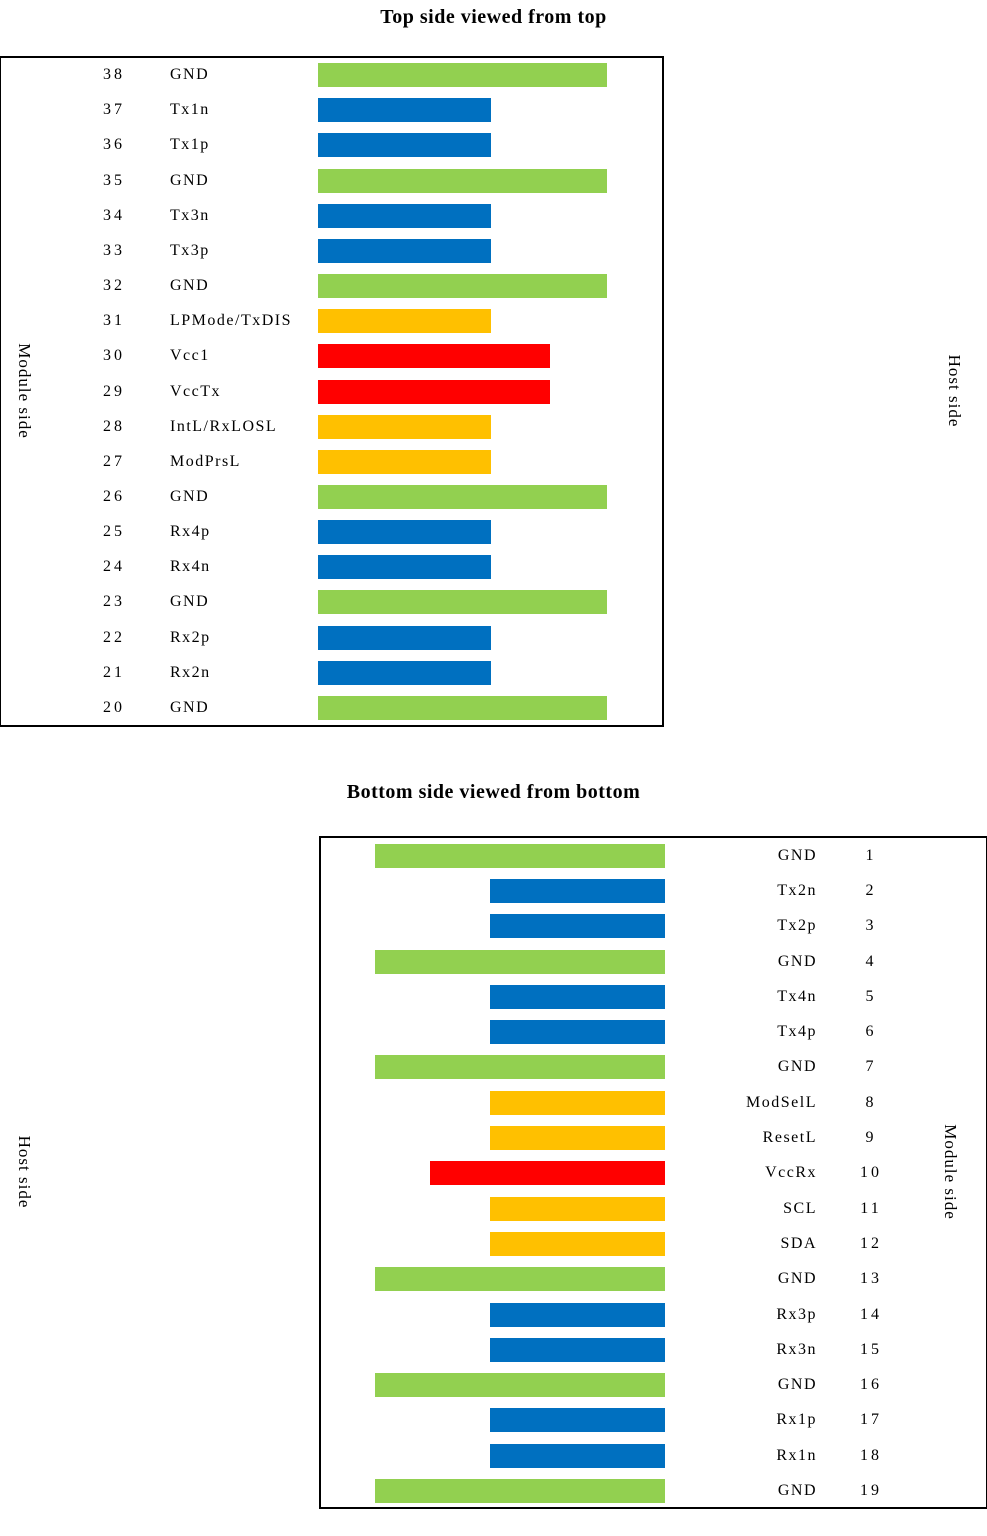 The width and height of the screenshot is (987, 1536). I want to click on pin-name: Vcc1, so click(190, 356).